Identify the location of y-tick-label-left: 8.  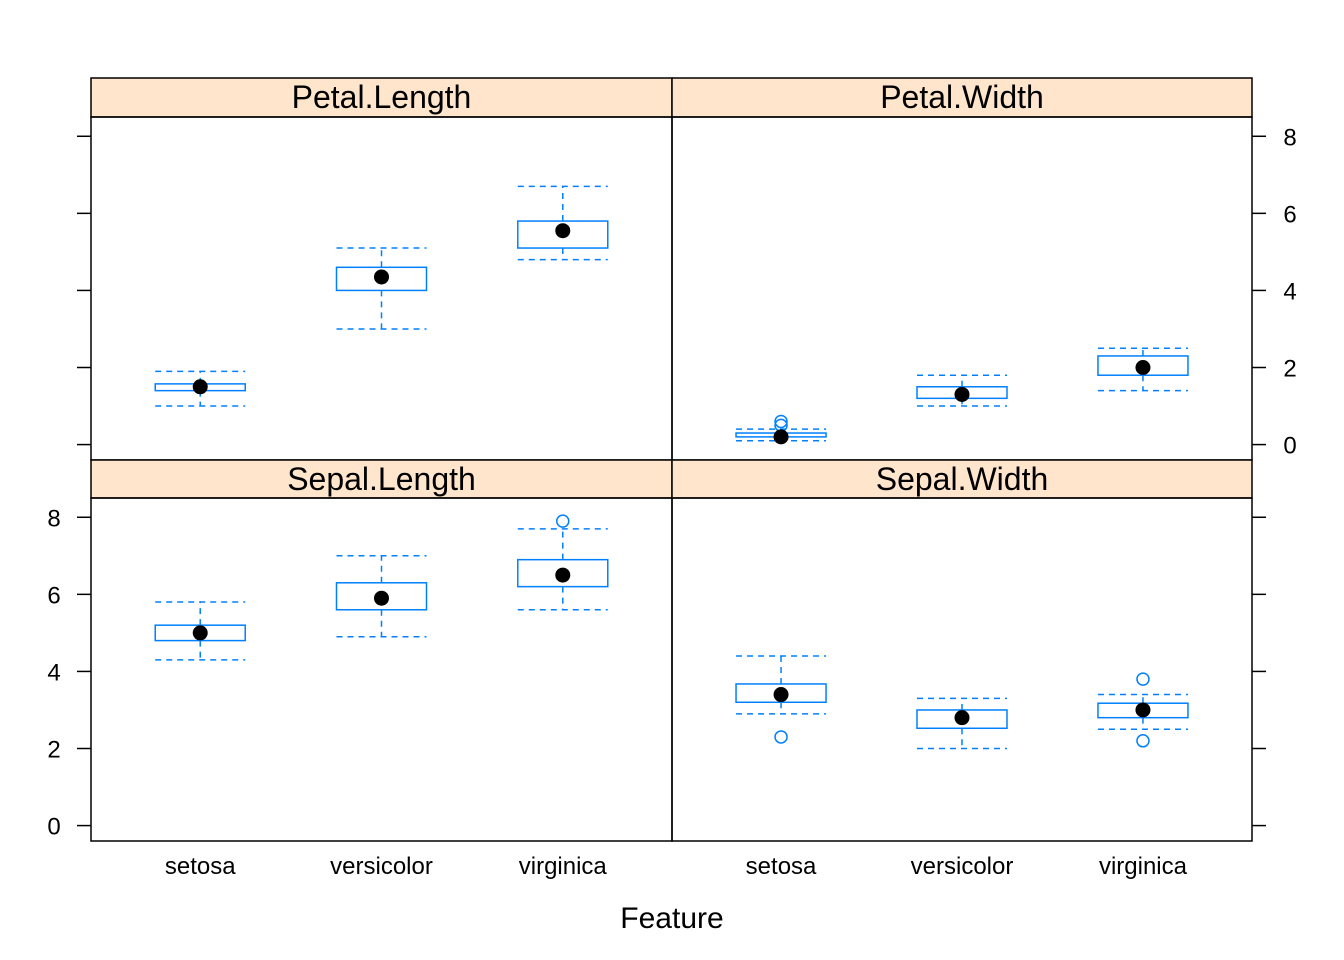
(53, 518).